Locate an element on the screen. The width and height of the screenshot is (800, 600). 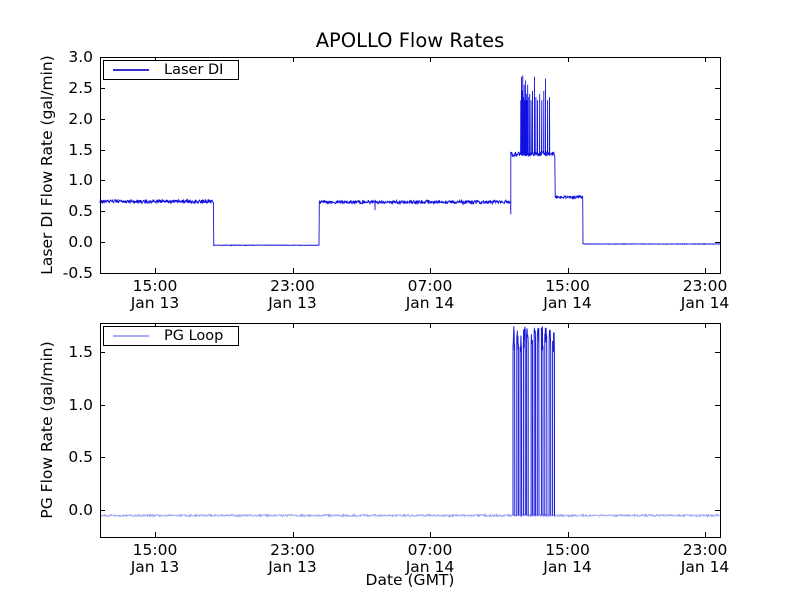
x-axis-label: Date (GMT) is located at coordinates (410, 580).